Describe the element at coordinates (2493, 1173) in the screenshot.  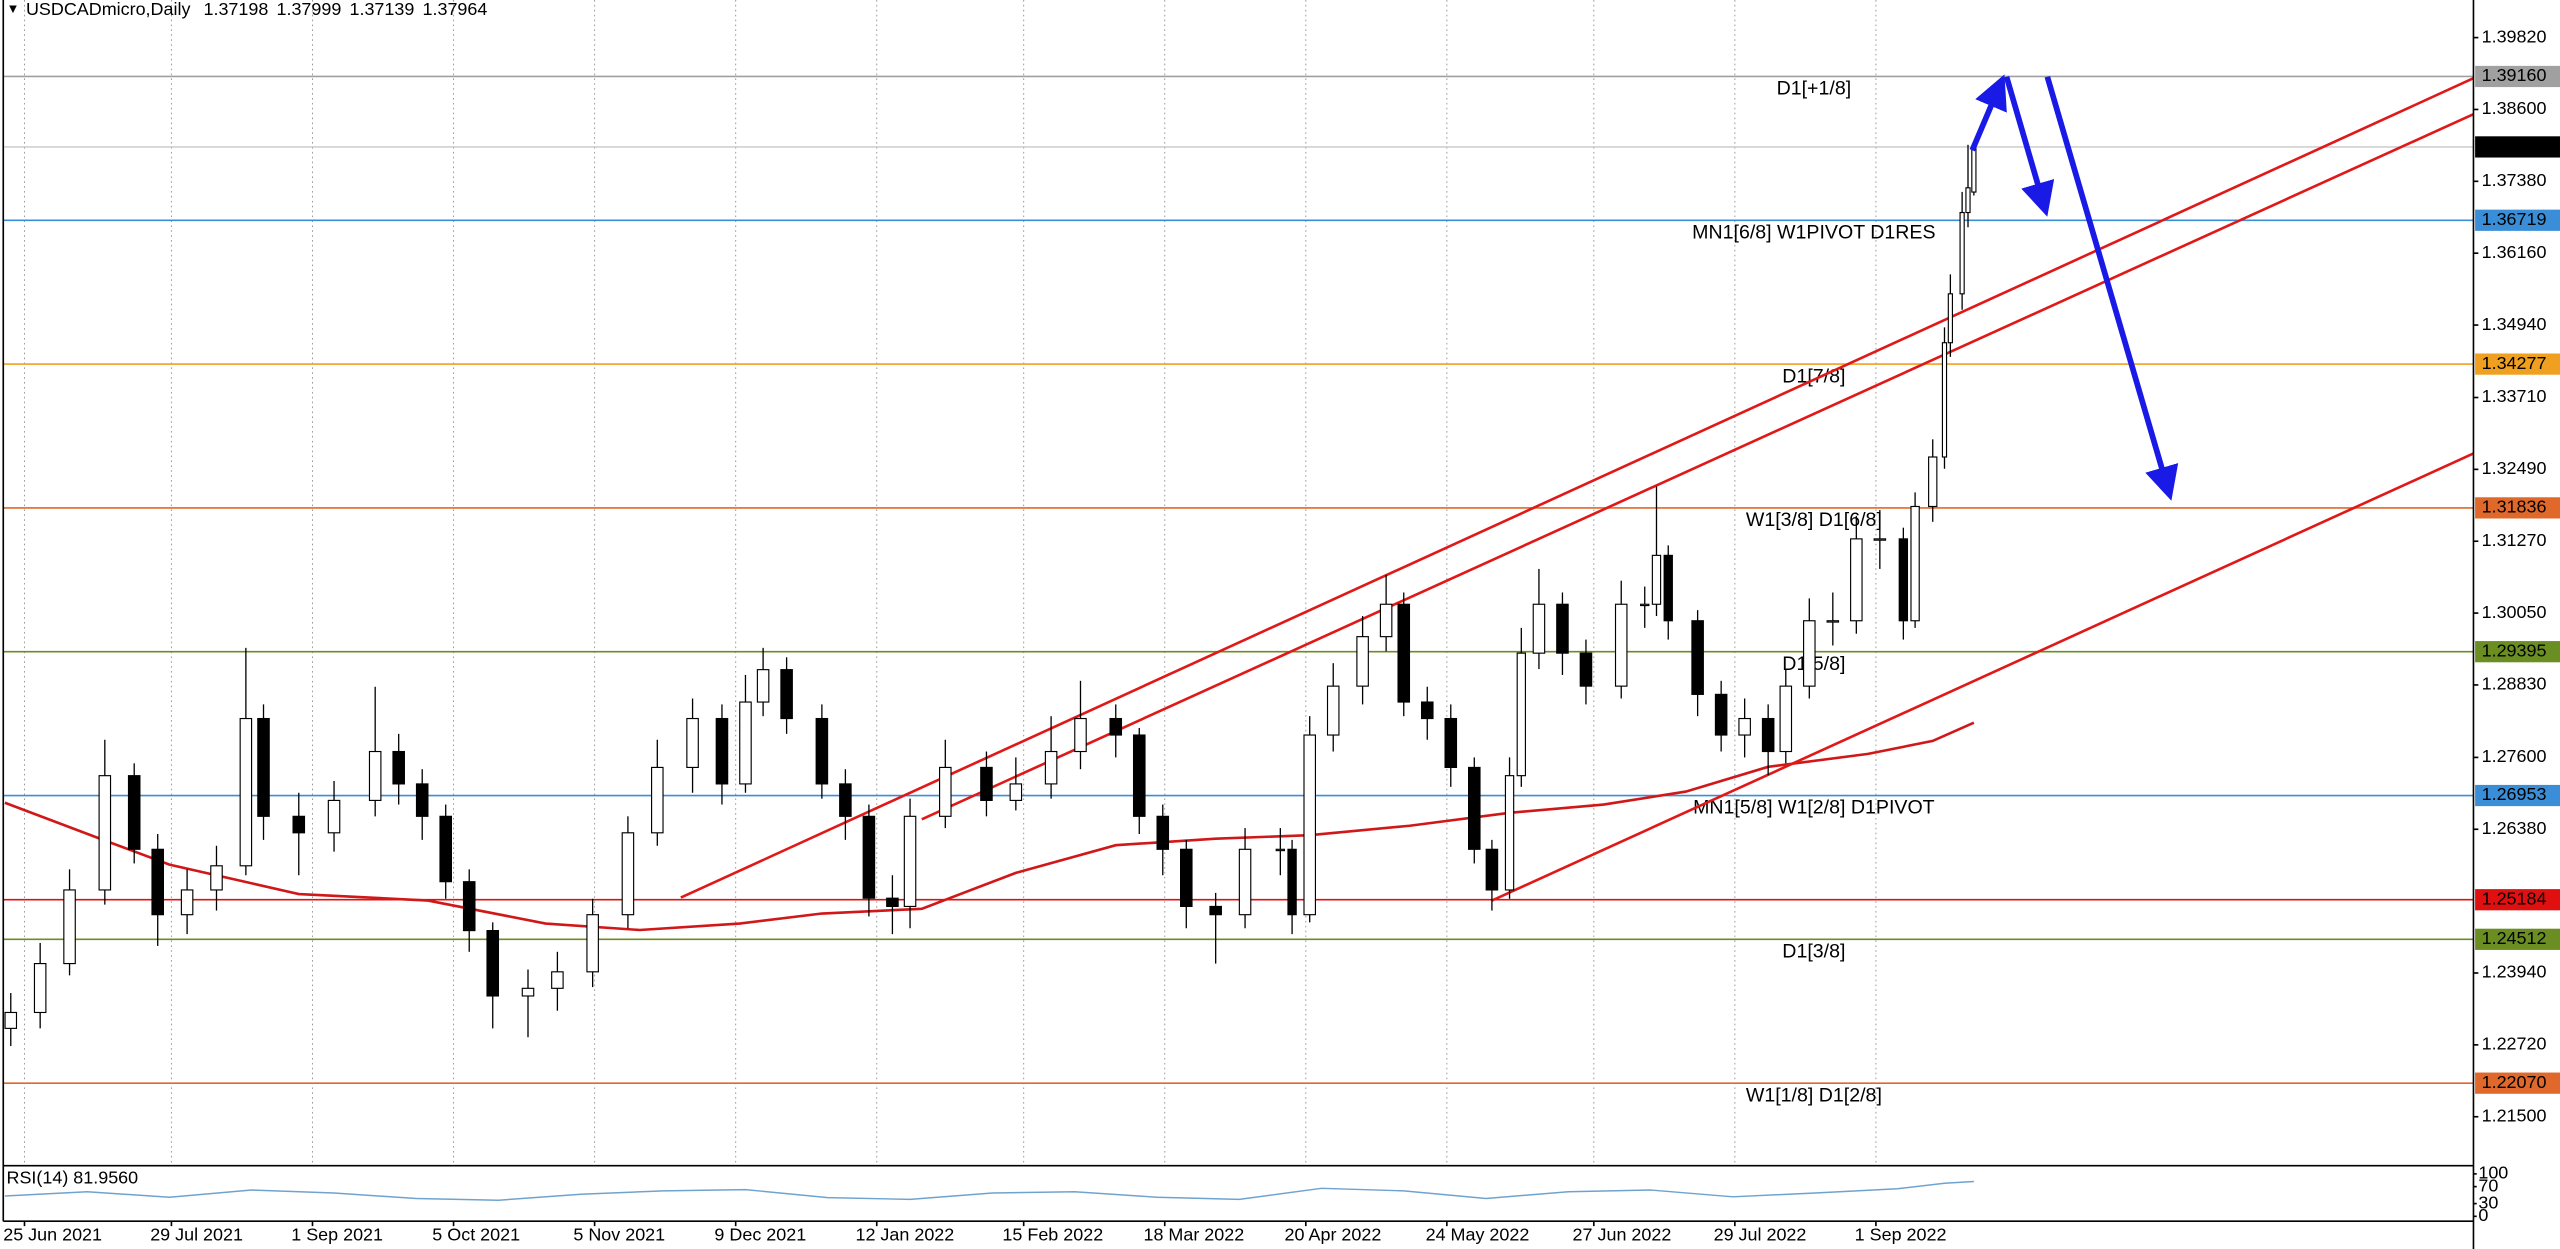
I see `rsi-tick-label: 100` at that location.